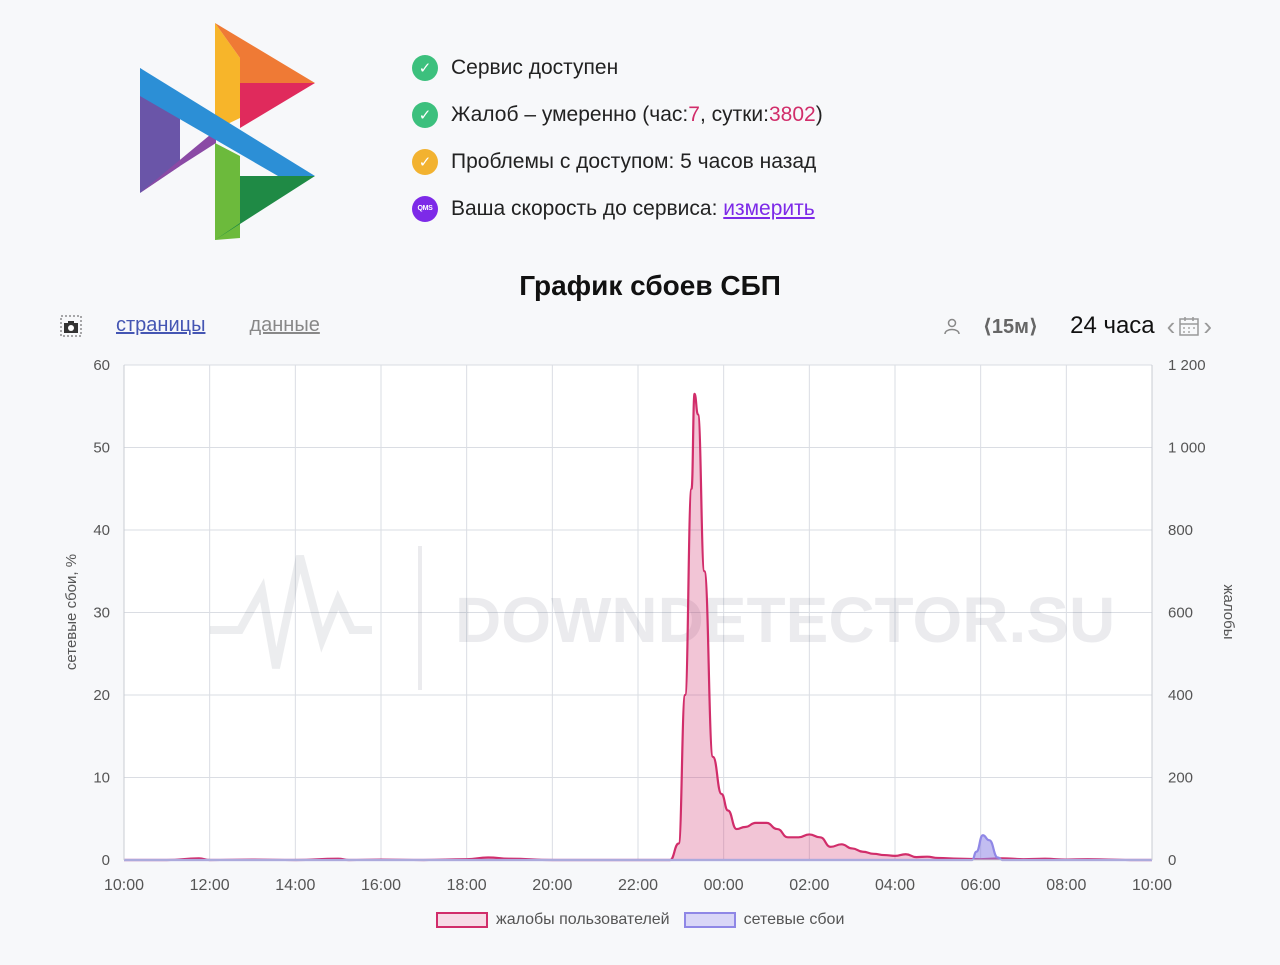 The image size is (1280, 965). Describe the element at coordinates (981, 885) in the screenshot. I see `x-tick-label: 06:00` at that location.